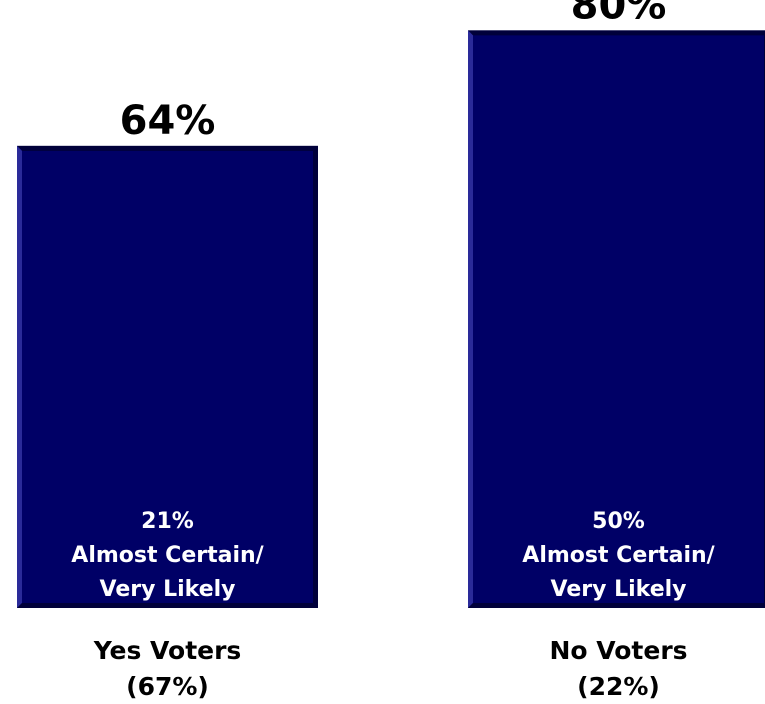  What do you see at coordinates (167, 650) in the screenshot?
I see `category-label-1-1: Yes Voters` at bounding box center [167, 650].